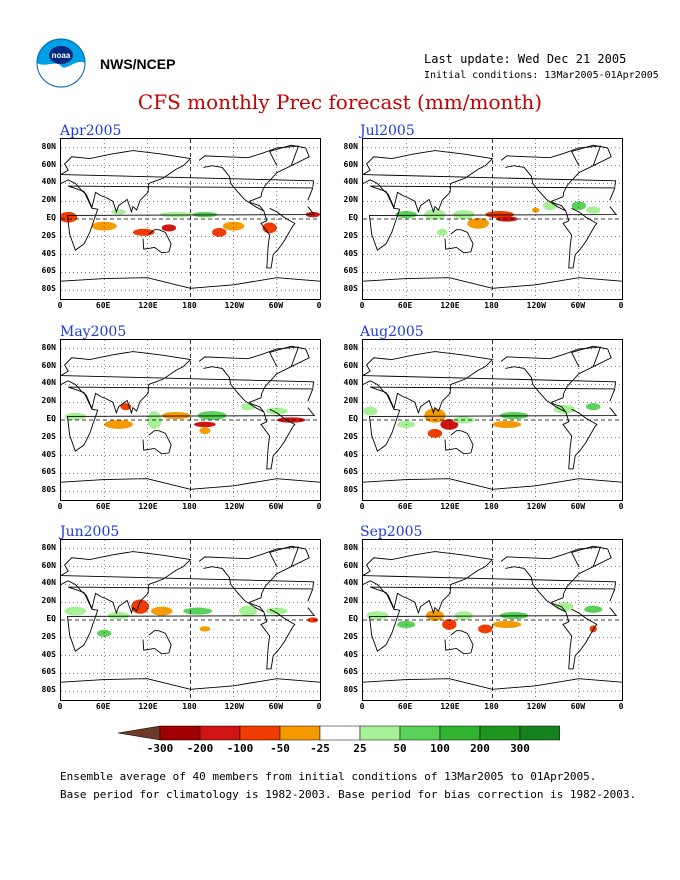 The height and width of the screenshot is (880, 680). I want to click on panel-title-2: May2005, so click(93, 332).